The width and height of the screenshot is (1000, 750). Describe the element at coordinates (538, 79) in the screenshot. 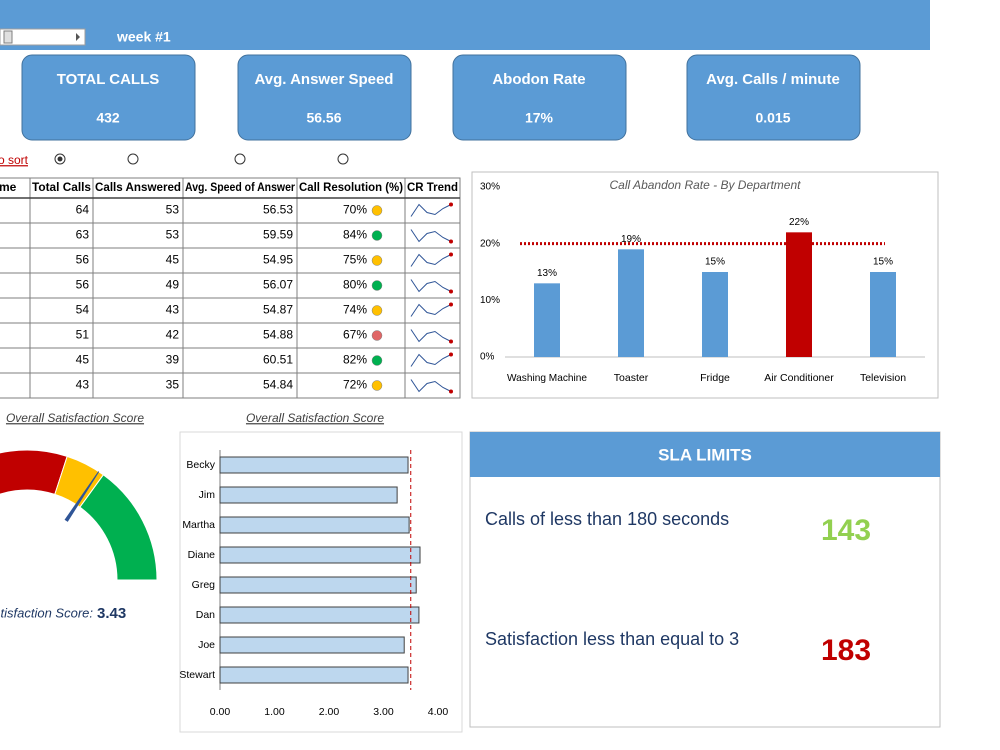

I see `kpi-label: Abodon Rate` at that location.